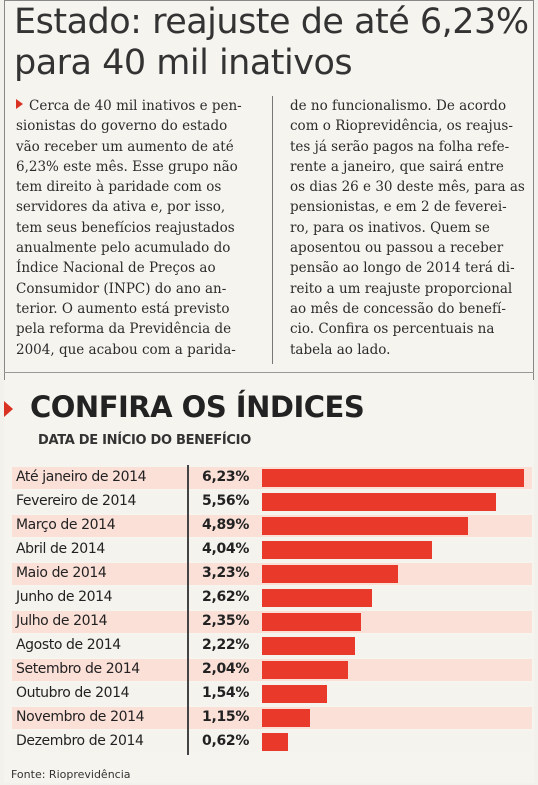  I want to click on article-line-text: Consumidor (INPC) do ano an-, so click(121, 288).